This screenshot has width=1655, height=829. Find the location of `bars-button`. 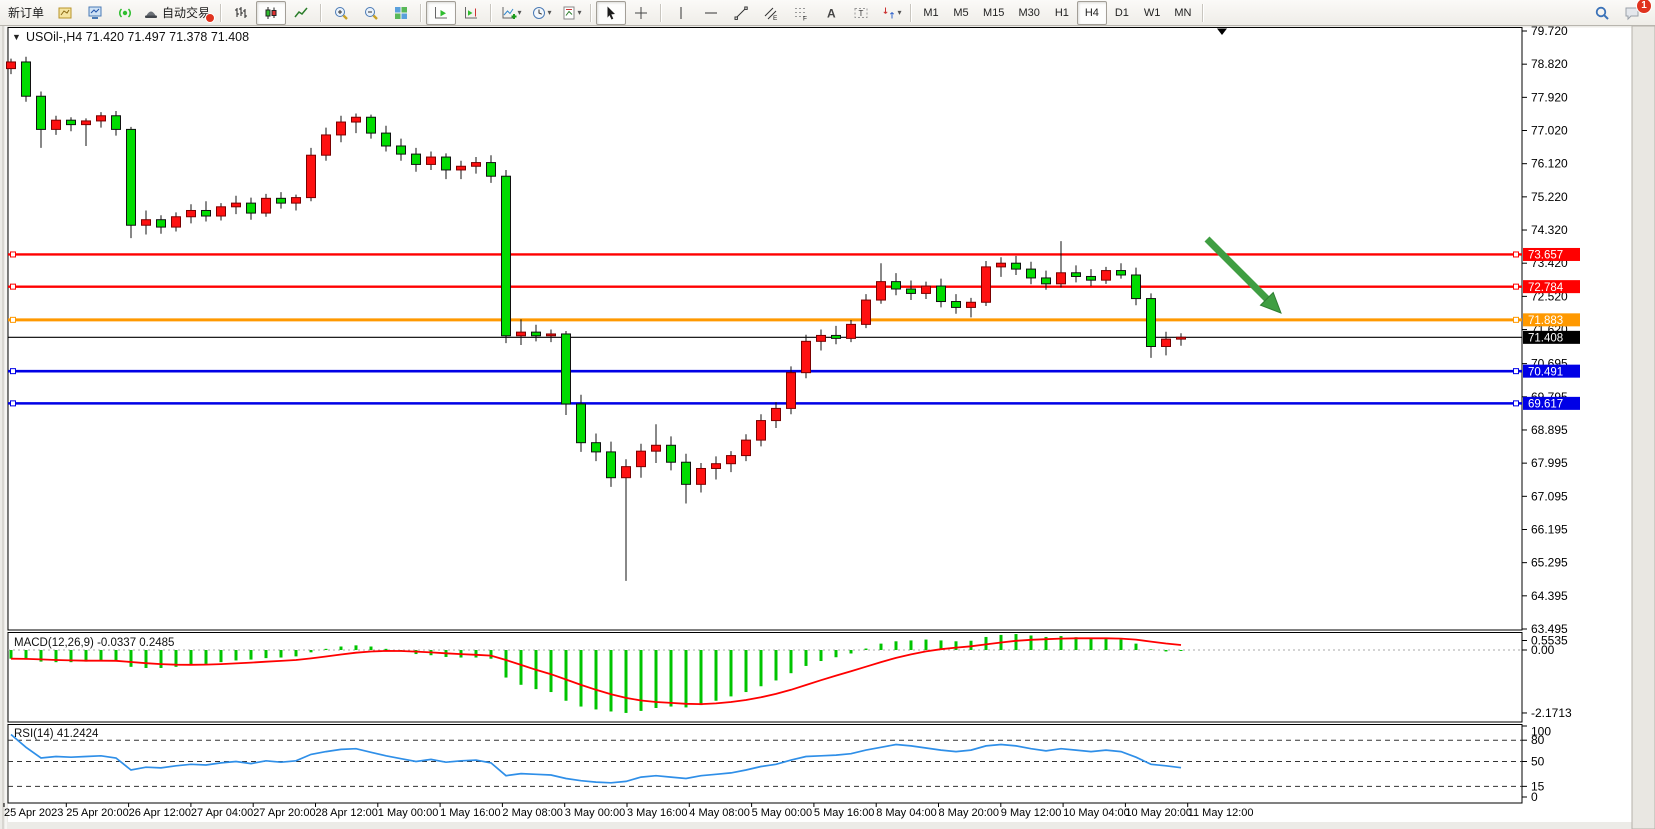

bars-button is located at coordinates (241, 13).